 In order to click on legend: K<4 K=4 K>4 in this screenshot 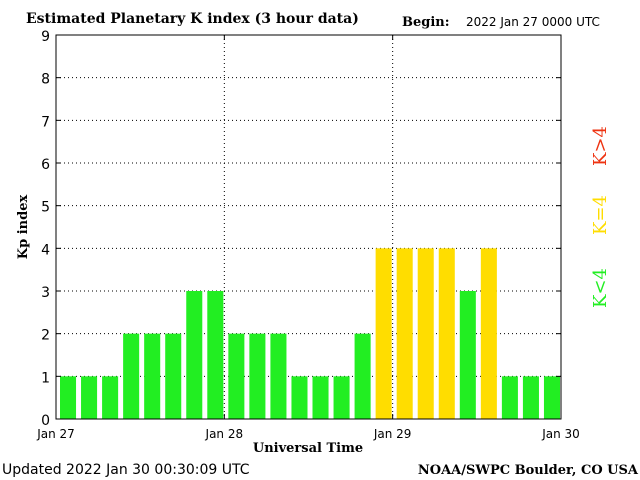, I will do `click(600, 217)`.